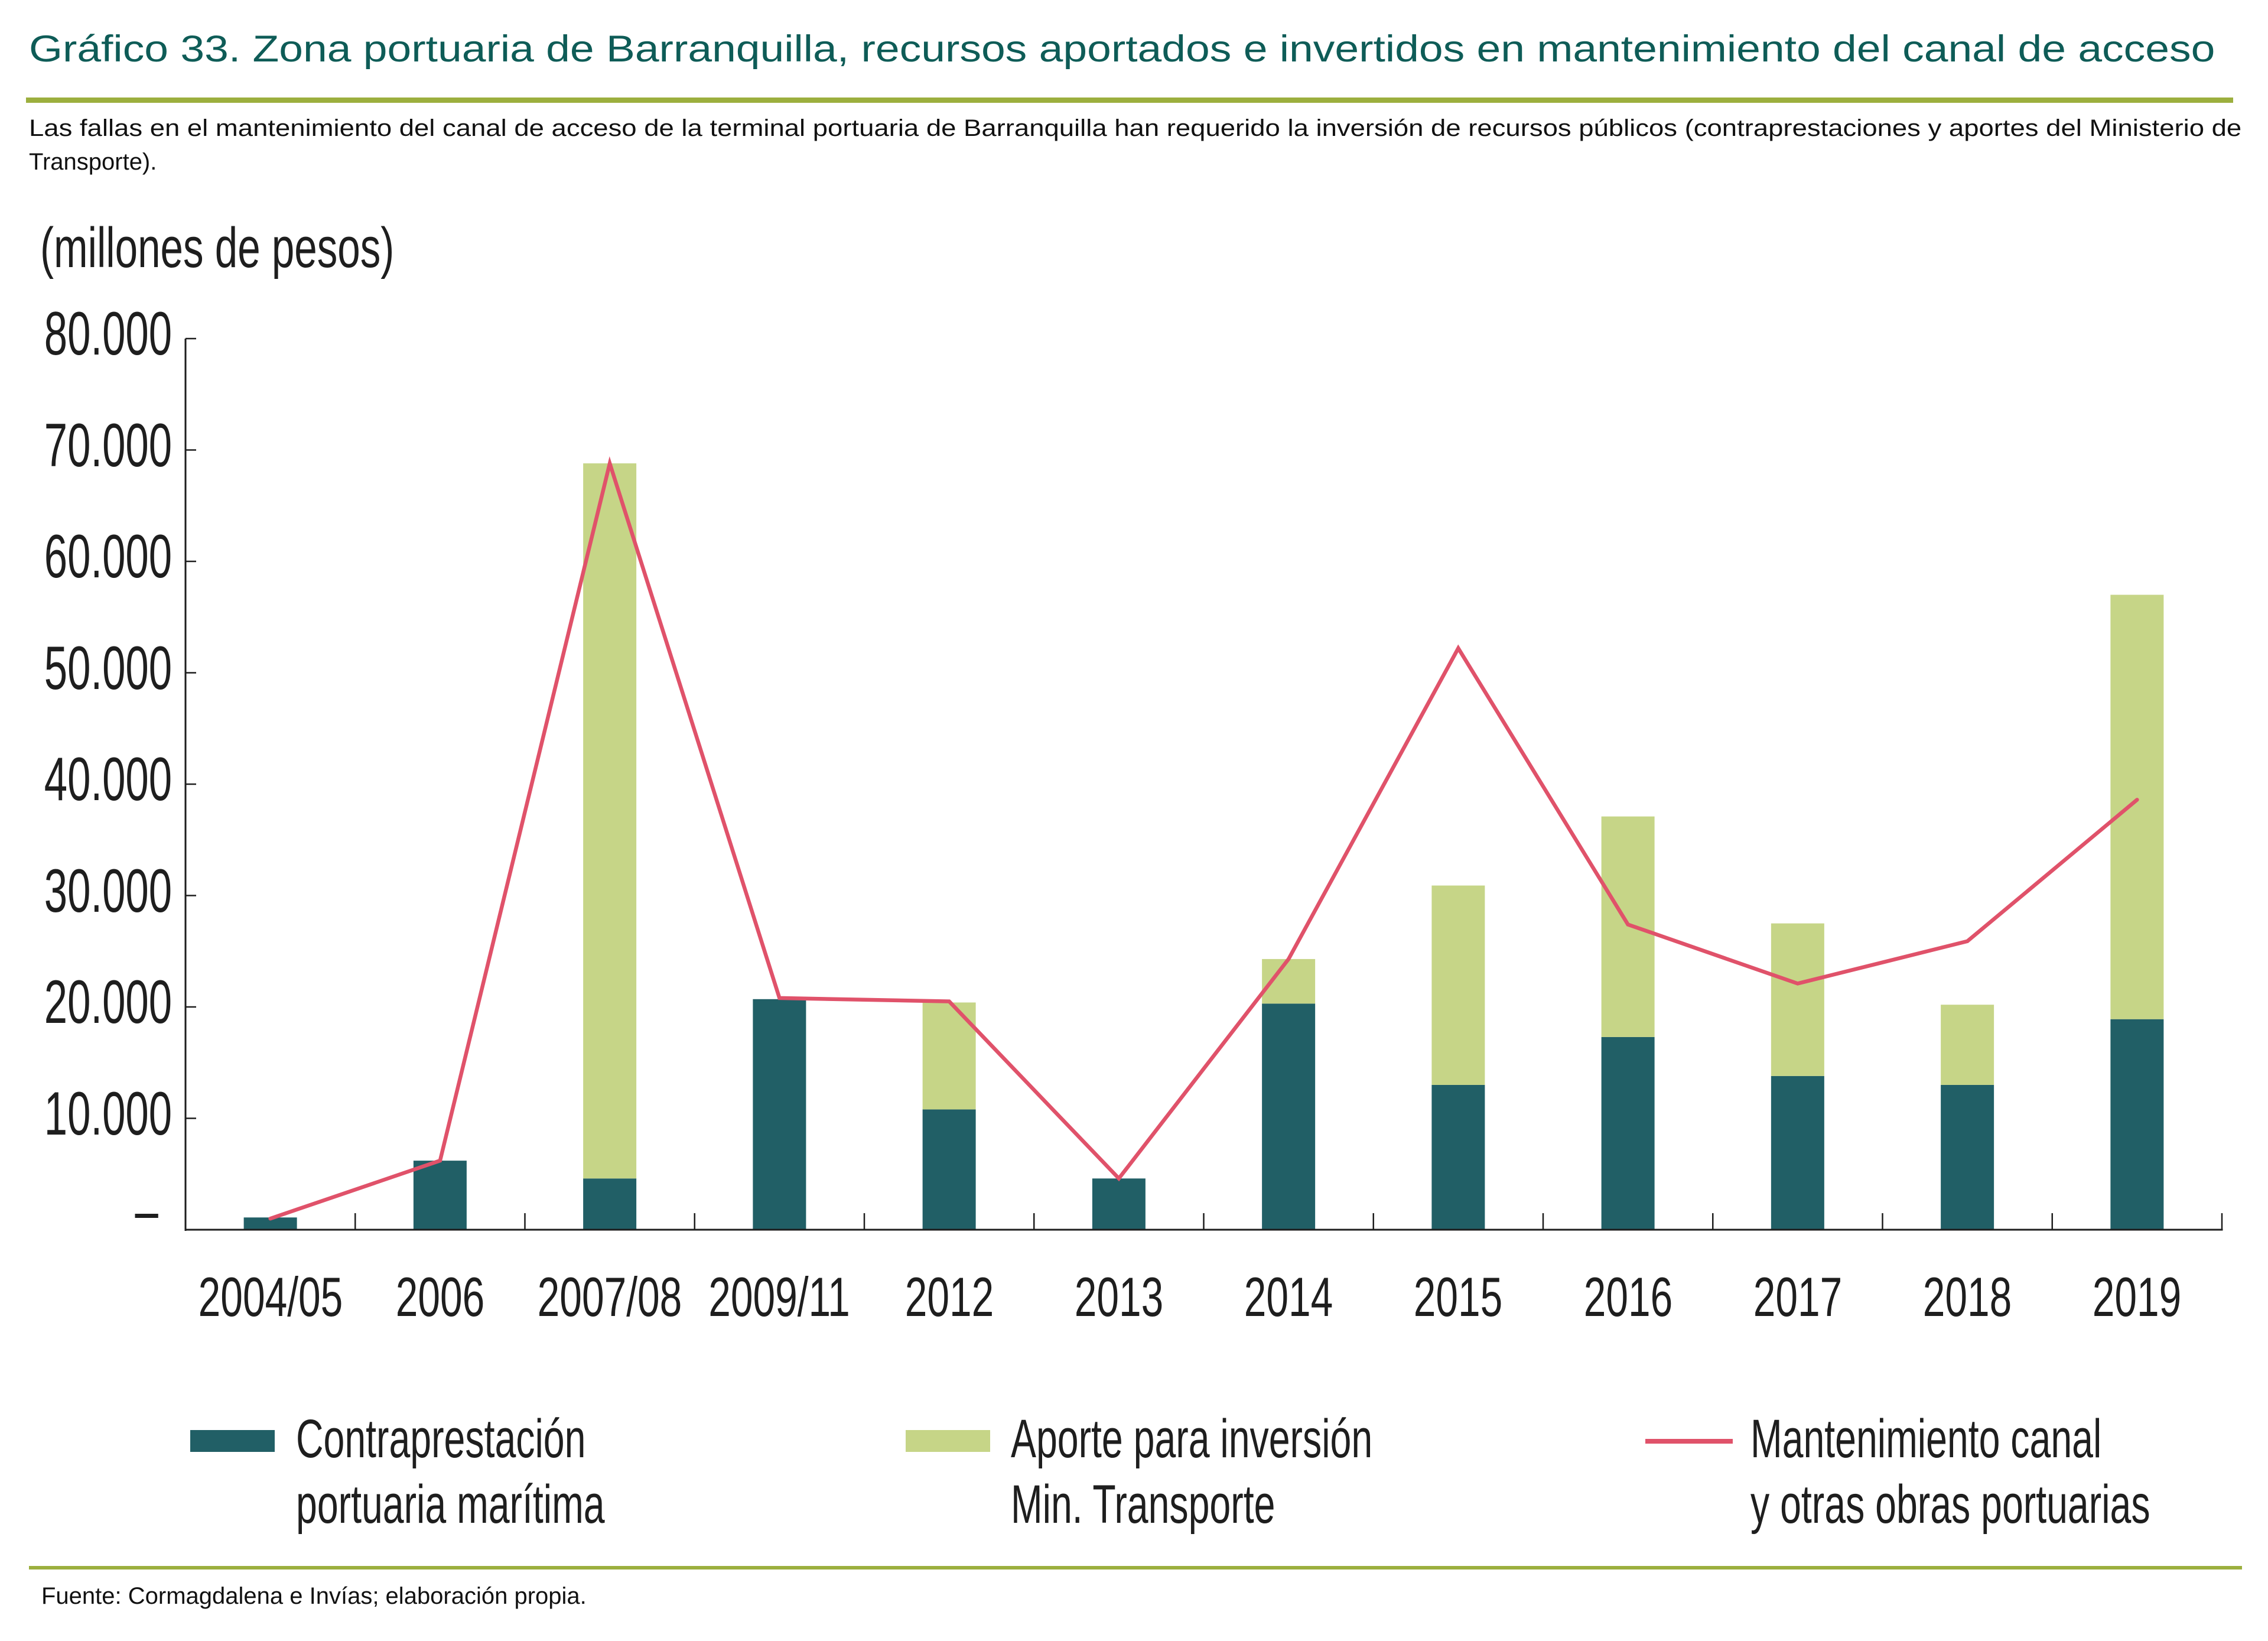 The height and width of the screenshot is (1641, 2268). Describe the element at coordinates (1797, 1152) in the screenshot. I see `bar-contraprestacion-2017` at that location.